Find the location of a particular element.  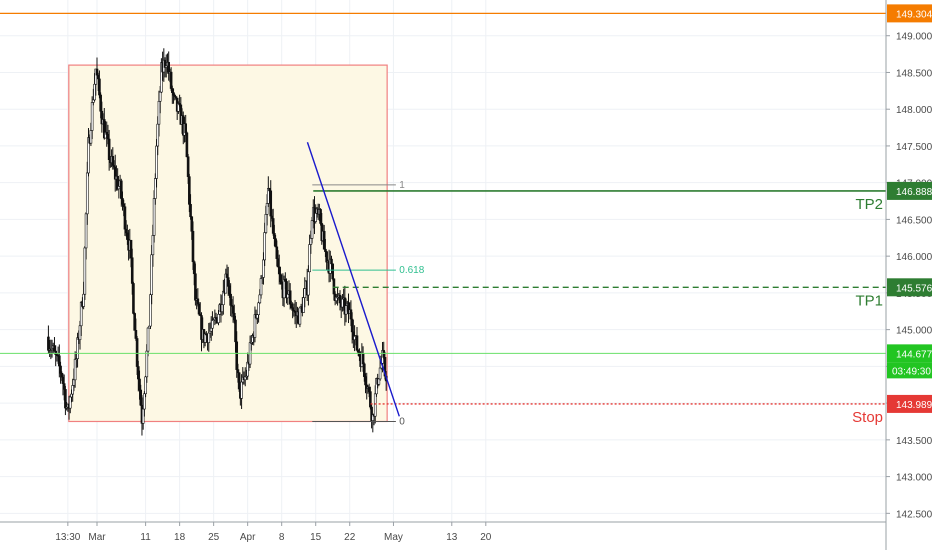

price-badge-label: 146.888 is located at coordinates (914, 192).